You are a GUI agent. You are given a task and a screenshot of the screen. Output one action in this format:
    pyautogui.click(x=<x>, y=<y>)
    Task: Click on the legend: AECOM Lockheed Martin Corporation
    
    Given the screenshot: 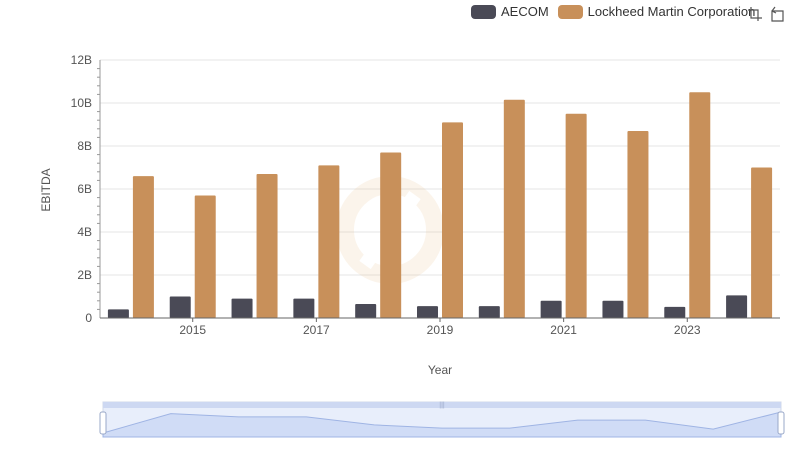 What is the action you would take?
    pyautogui.click(x=617, y=11)
    